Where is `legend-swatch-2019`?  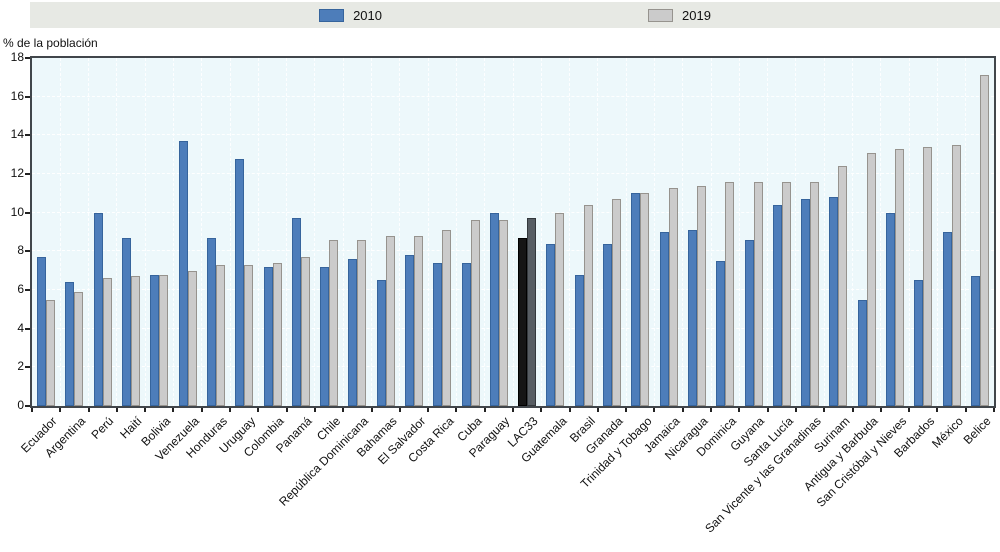
legend-swatch-2019 is located at coordinates (660, 15).